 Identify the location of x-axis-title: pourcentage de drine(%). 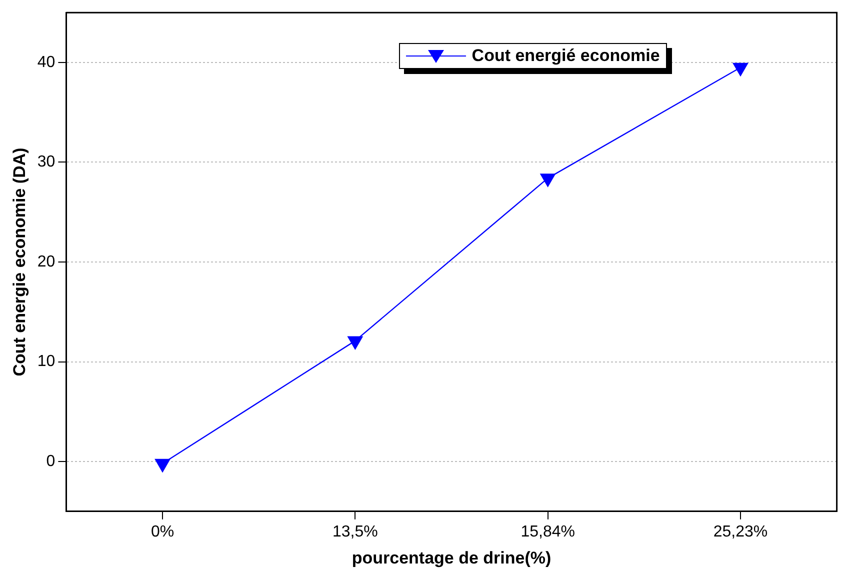
(452, 558).